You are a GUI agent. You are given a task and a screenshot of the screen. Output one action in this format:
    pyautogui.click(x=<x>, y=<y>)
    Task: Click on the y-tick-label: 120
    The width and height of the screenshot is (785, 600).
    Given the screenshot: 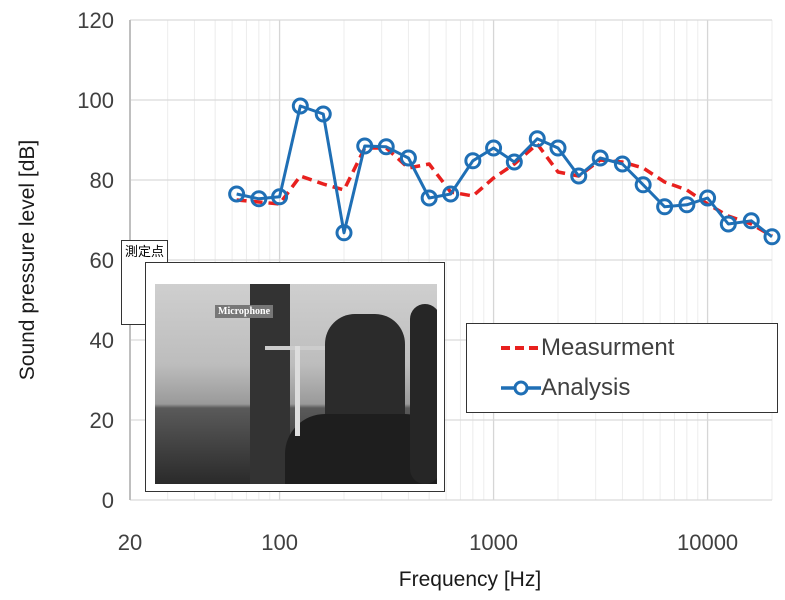 What is the action you would take?
    pyautogui.click(x=95, y=20)
    